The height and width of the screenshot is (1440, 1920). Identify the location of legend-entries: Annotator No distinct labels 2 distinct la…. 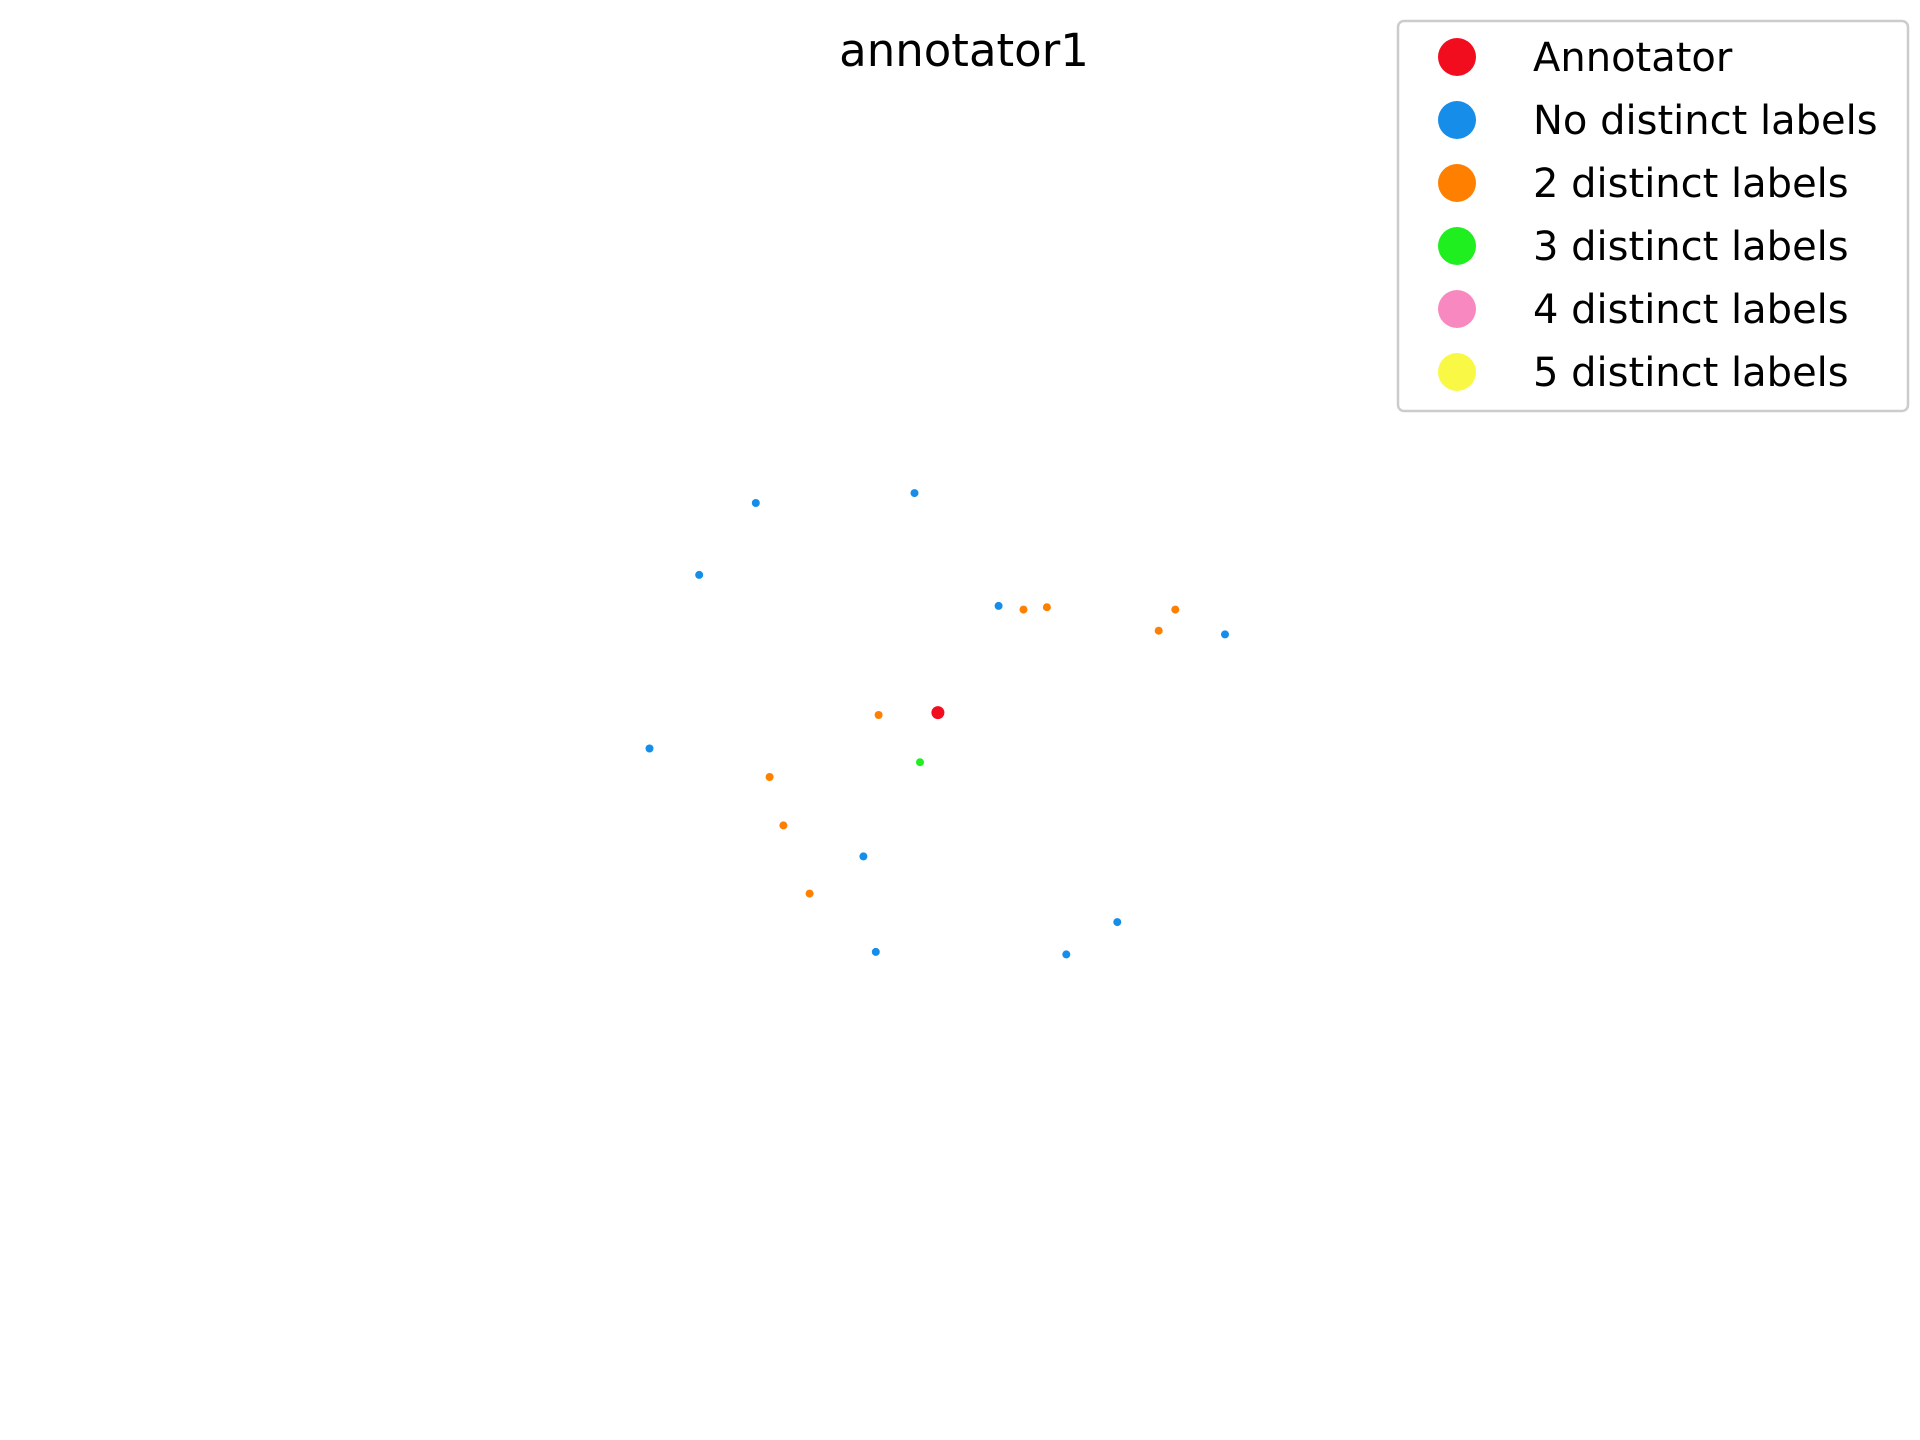
(1658, 215).